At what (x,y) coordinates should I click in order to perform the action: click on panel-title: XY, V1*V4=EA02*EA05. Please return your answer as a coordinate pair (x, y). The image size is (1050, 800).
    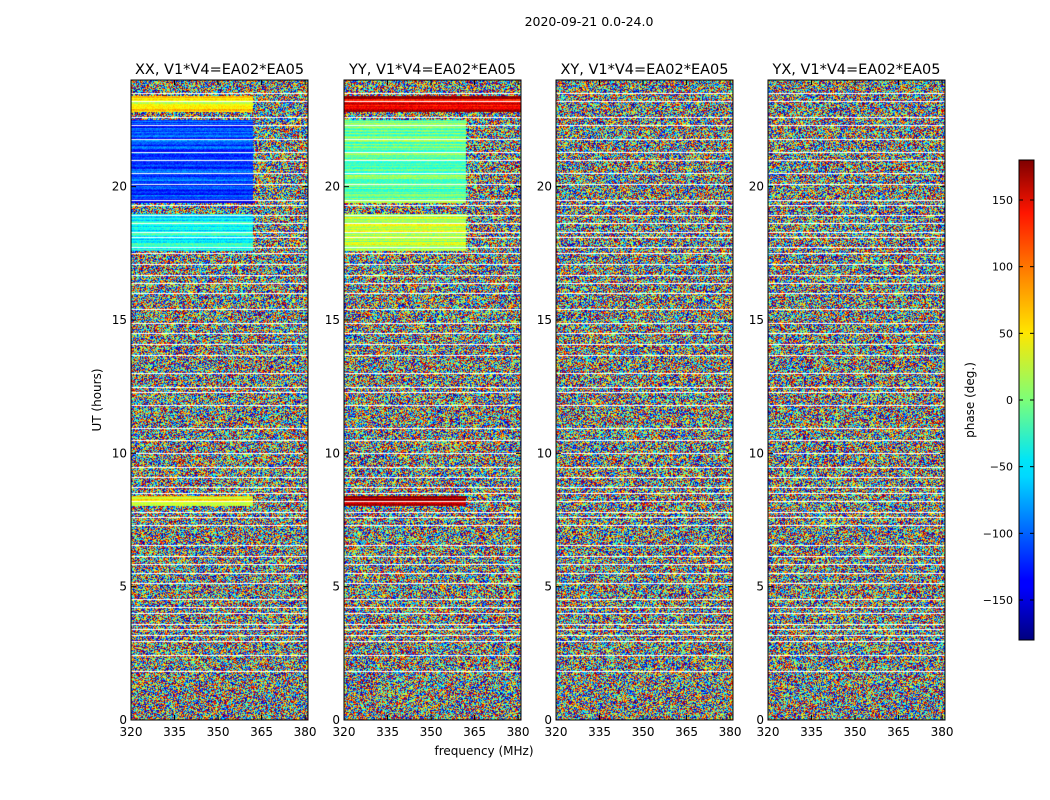
    Looking at the image, I should click on (644, 70).